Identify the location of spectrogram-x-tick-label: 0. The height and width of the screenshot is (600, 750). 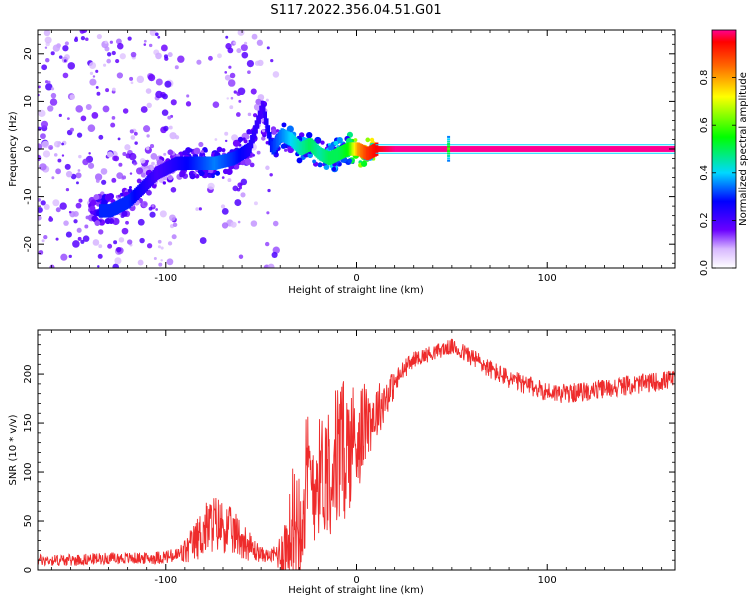
(356, 278).